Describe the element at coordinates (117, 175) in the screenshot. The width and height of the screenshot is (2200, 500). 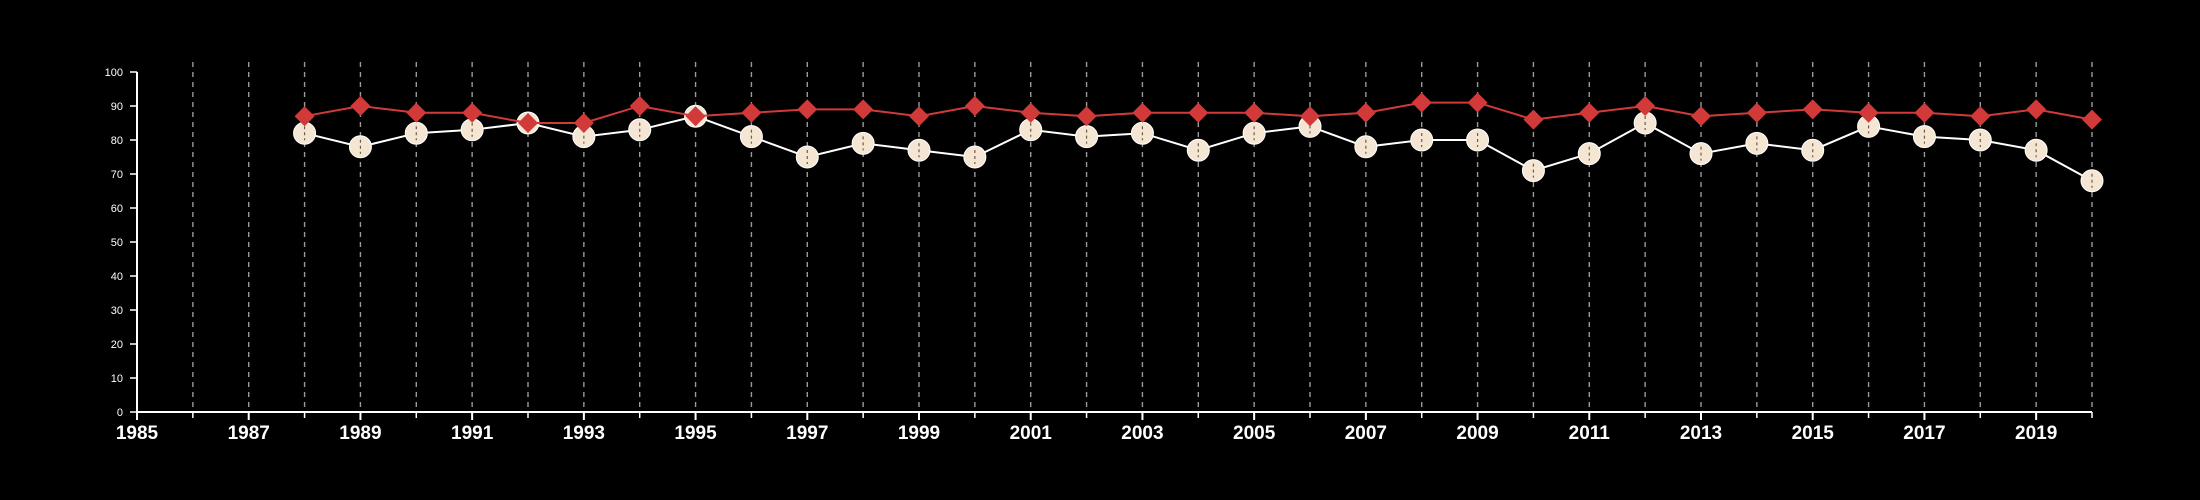
I see `y-tick-label: 70` at that location.